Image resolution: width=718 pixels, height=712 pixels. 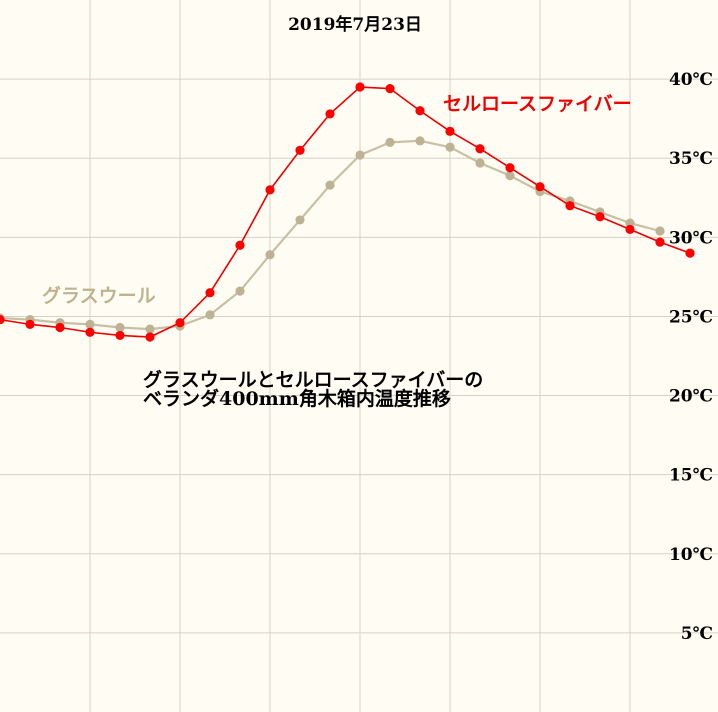 I want to click on y-tick-label: 20℃, so click(x=691, y=397).